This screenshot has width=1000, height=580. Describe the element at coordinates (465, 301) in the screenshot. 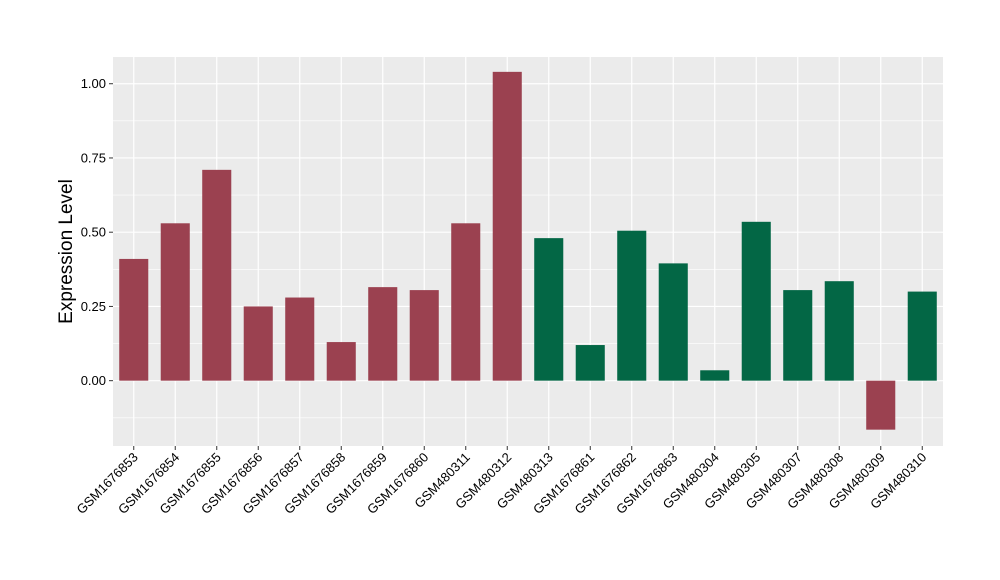

I see `bar-GSM480311` at that location.